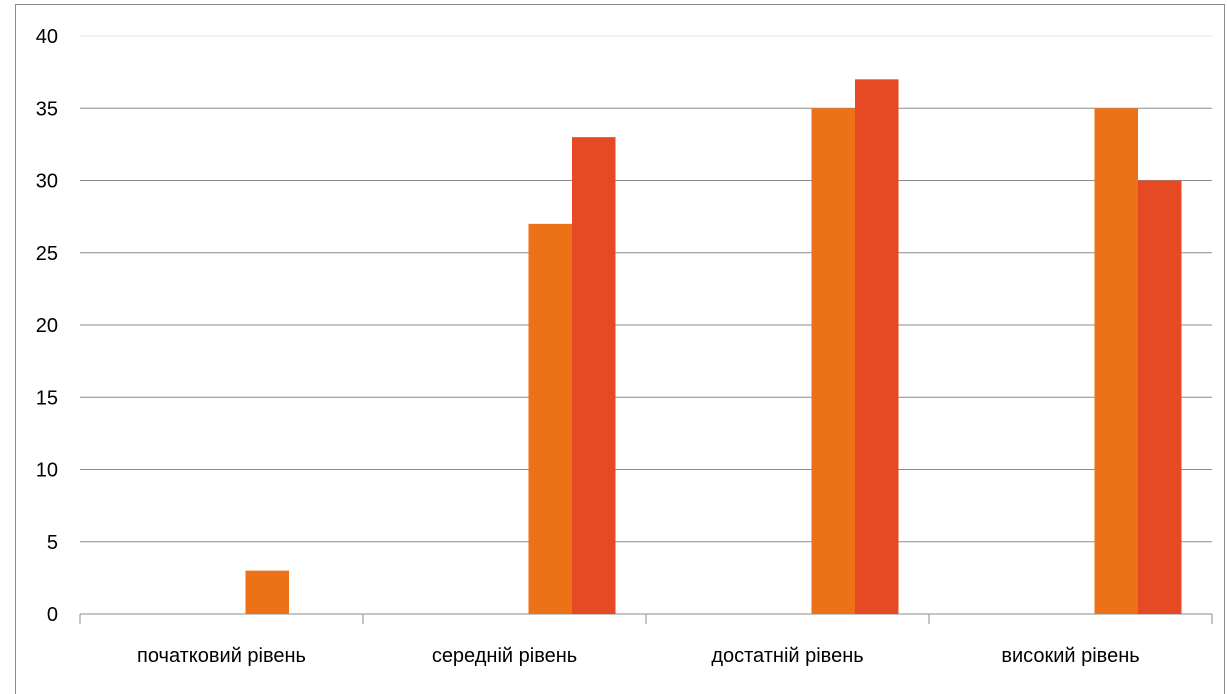 The image size is (1227, 694). What do you see at coordinates (52, 615) in the screenshot?
I see `y-tick-label: 0` at bounding box center [52, 615].